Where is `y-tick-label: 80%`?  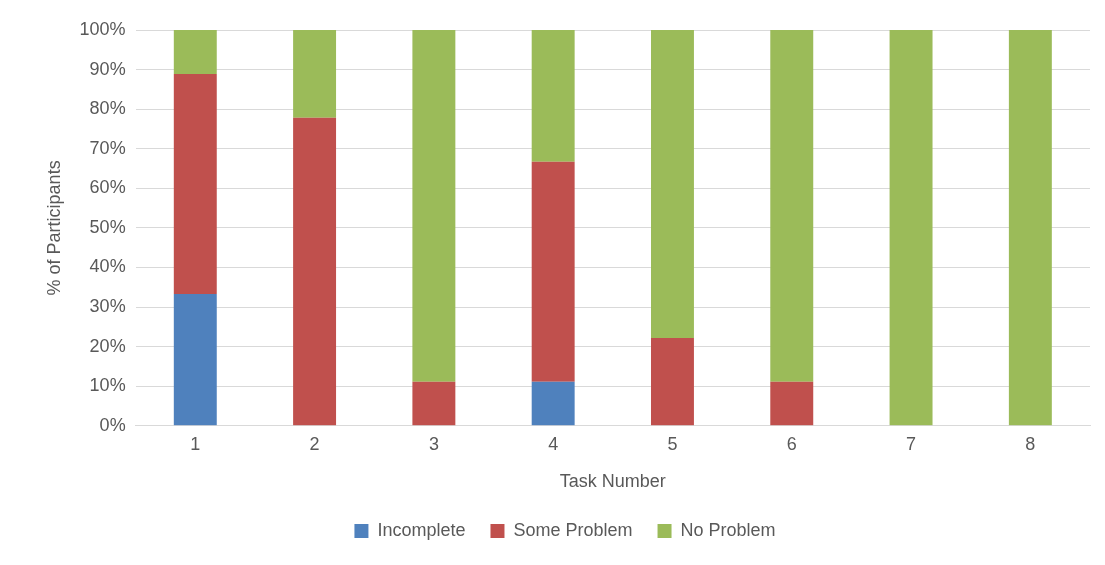 y-tick-label: 80% is located at coordinates (107, 108).